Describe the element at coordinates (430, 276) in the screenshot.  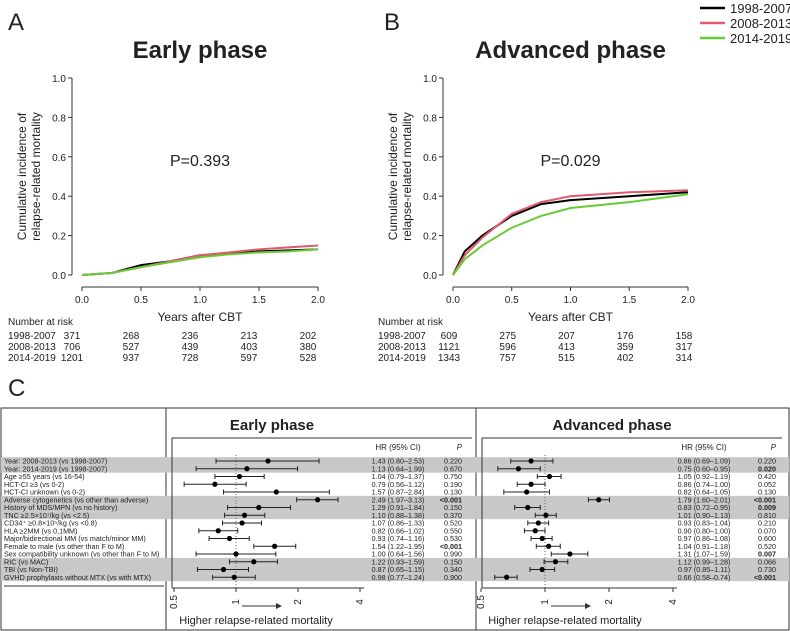
I see `y-tick-label: 0.0` at that location.